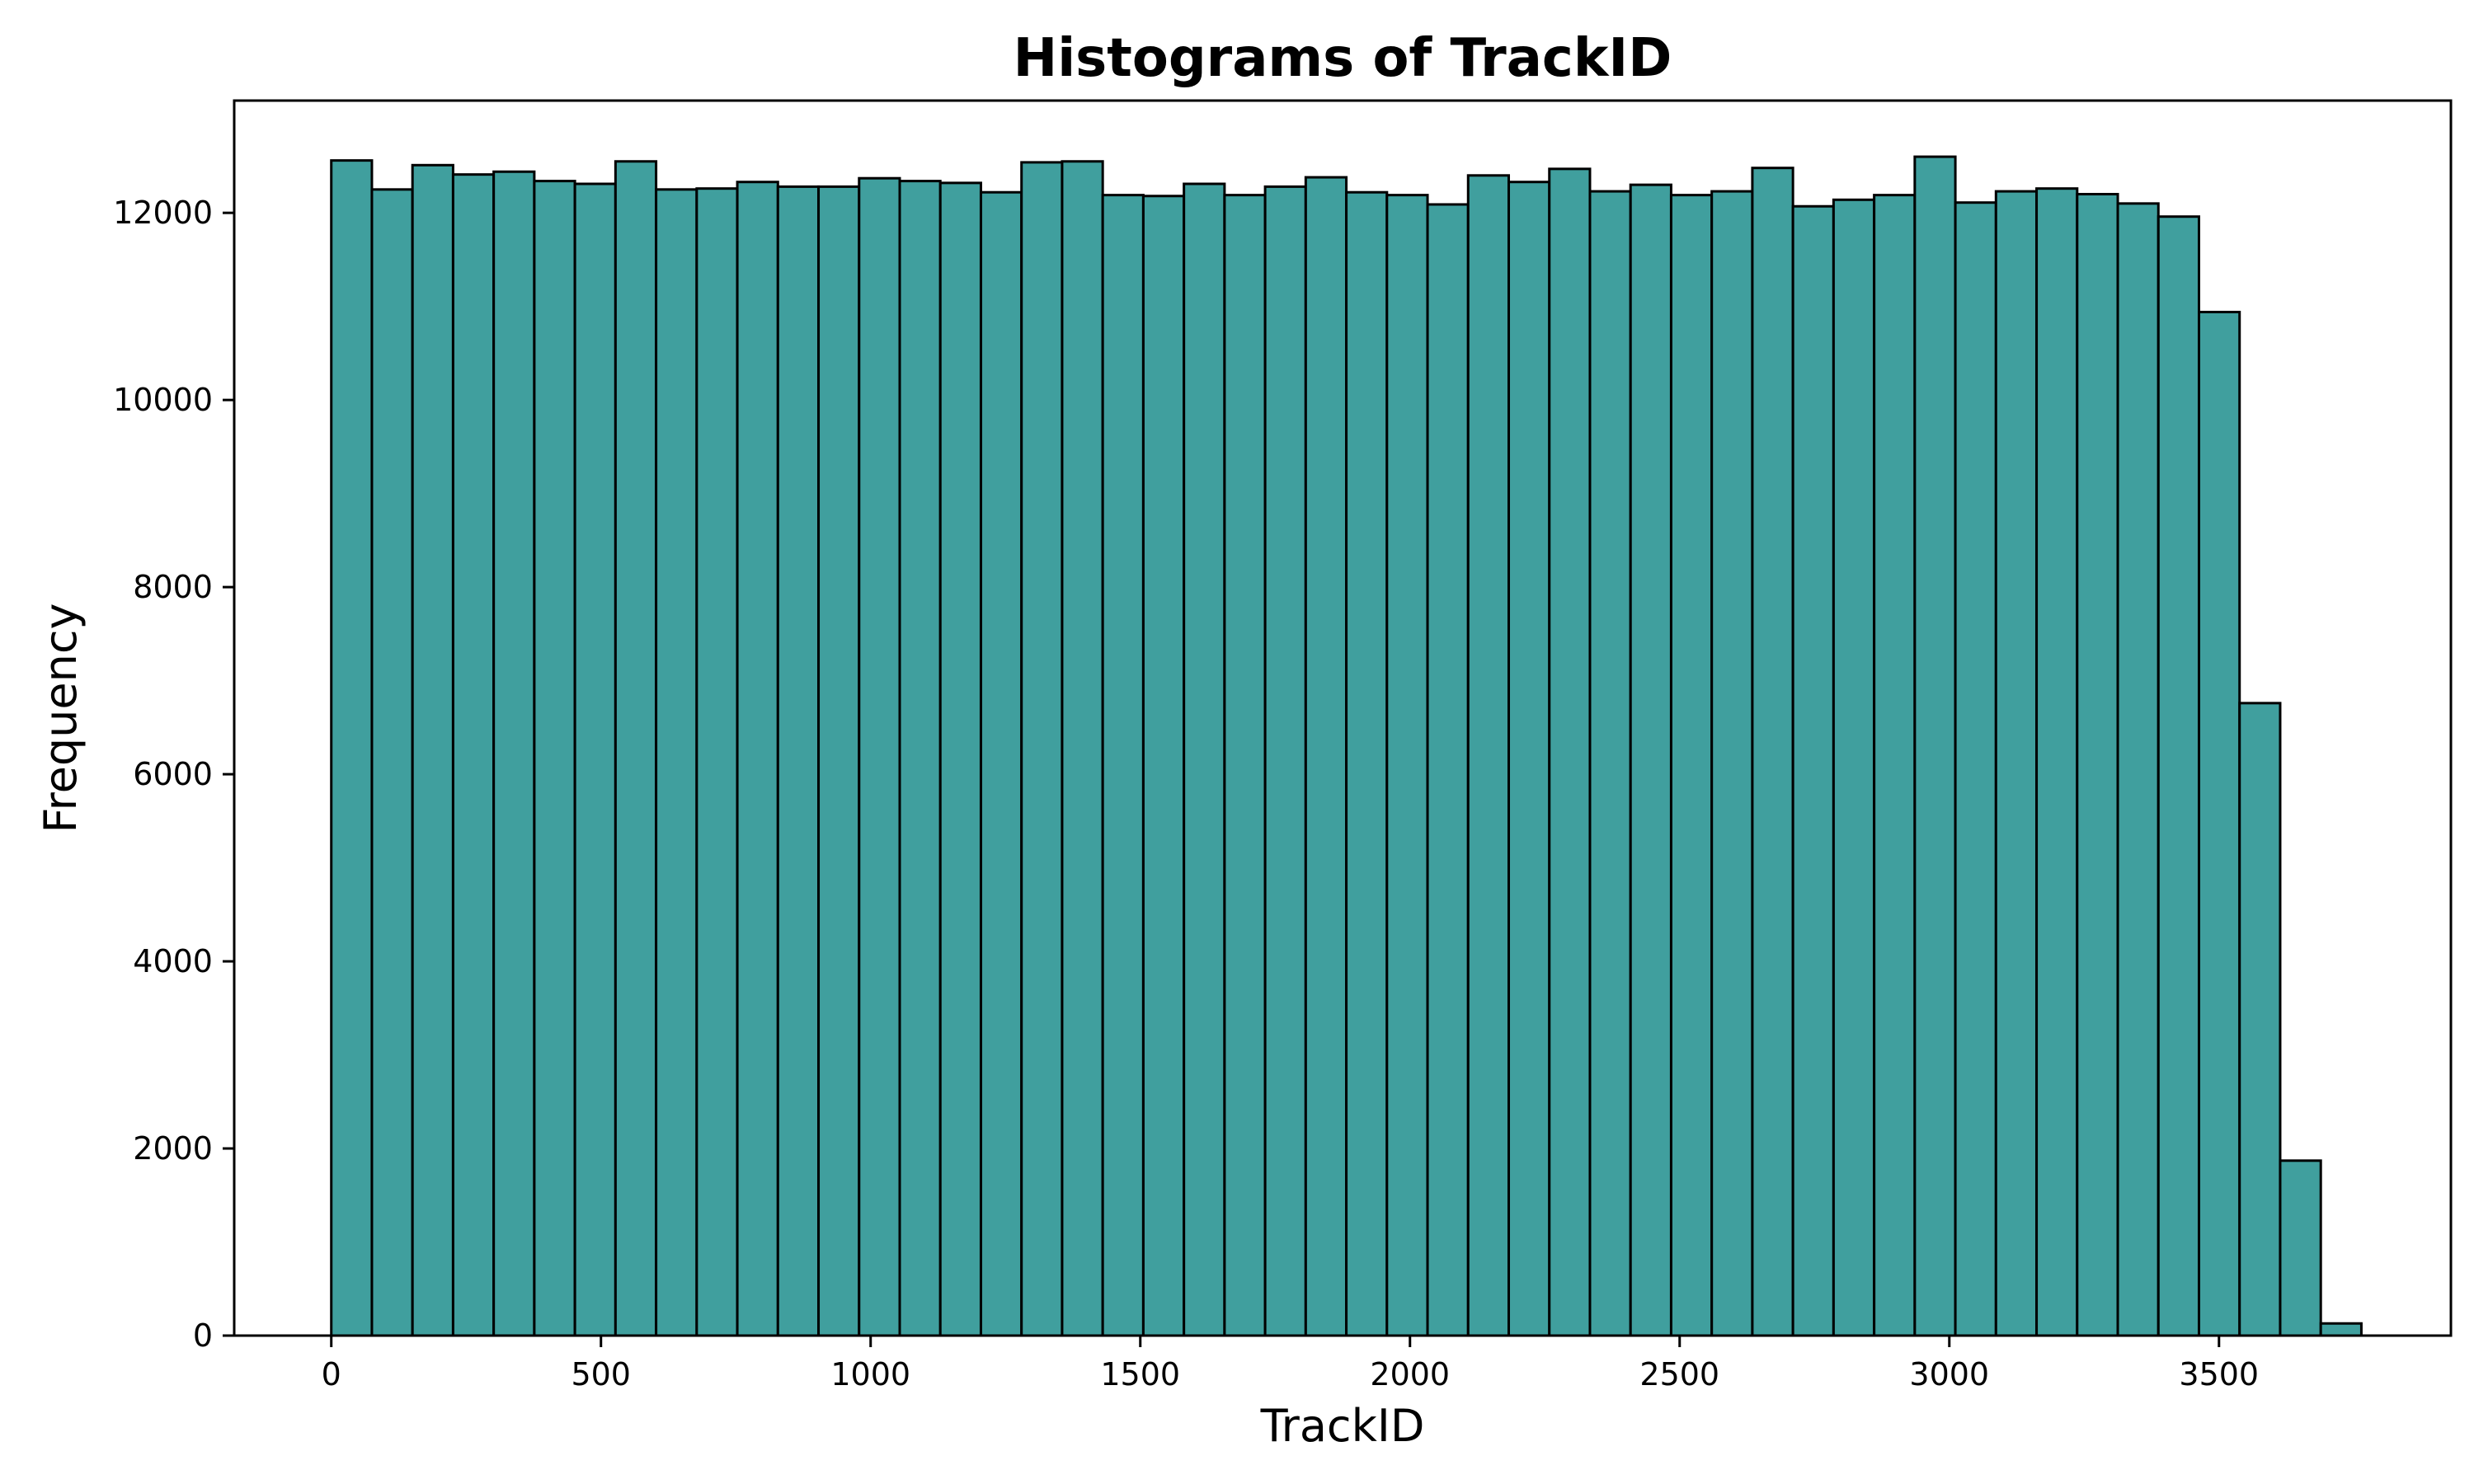 The width and height of the screenshot is (2474, 1484). I want to click on y-tick-label: 6000, so click(173, 774).